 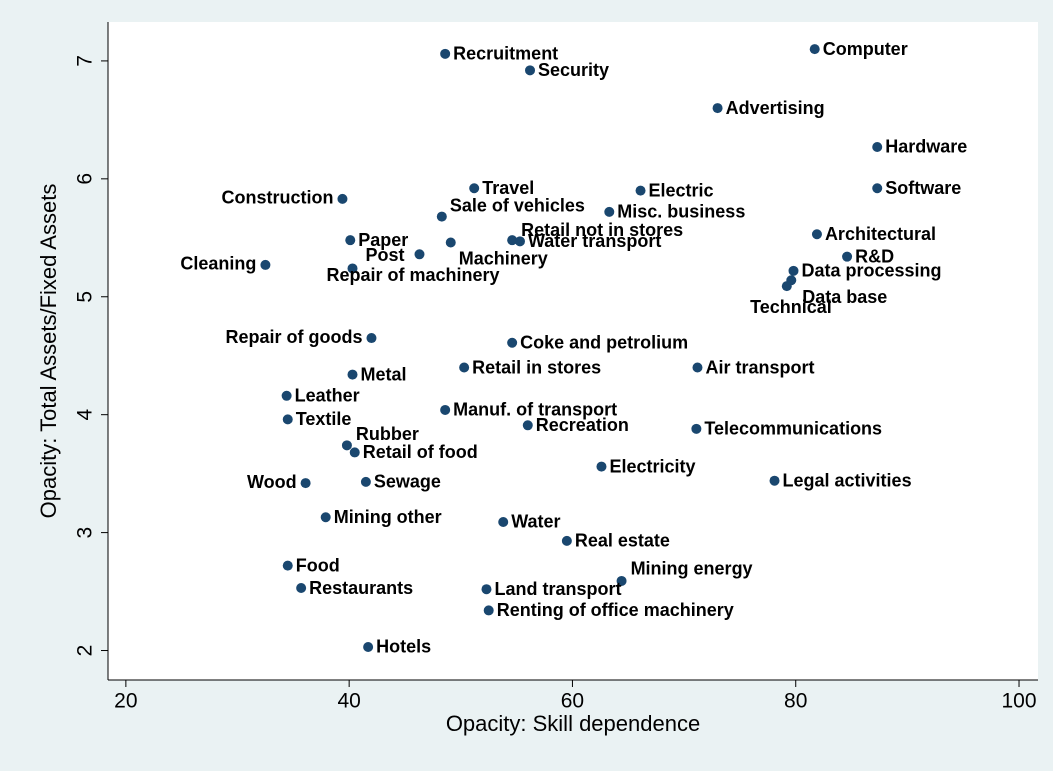 What do you see at coordinates (361, 588) in the screenshot?
I see `point-label: Restaurants` at bounding box center [361, 588].